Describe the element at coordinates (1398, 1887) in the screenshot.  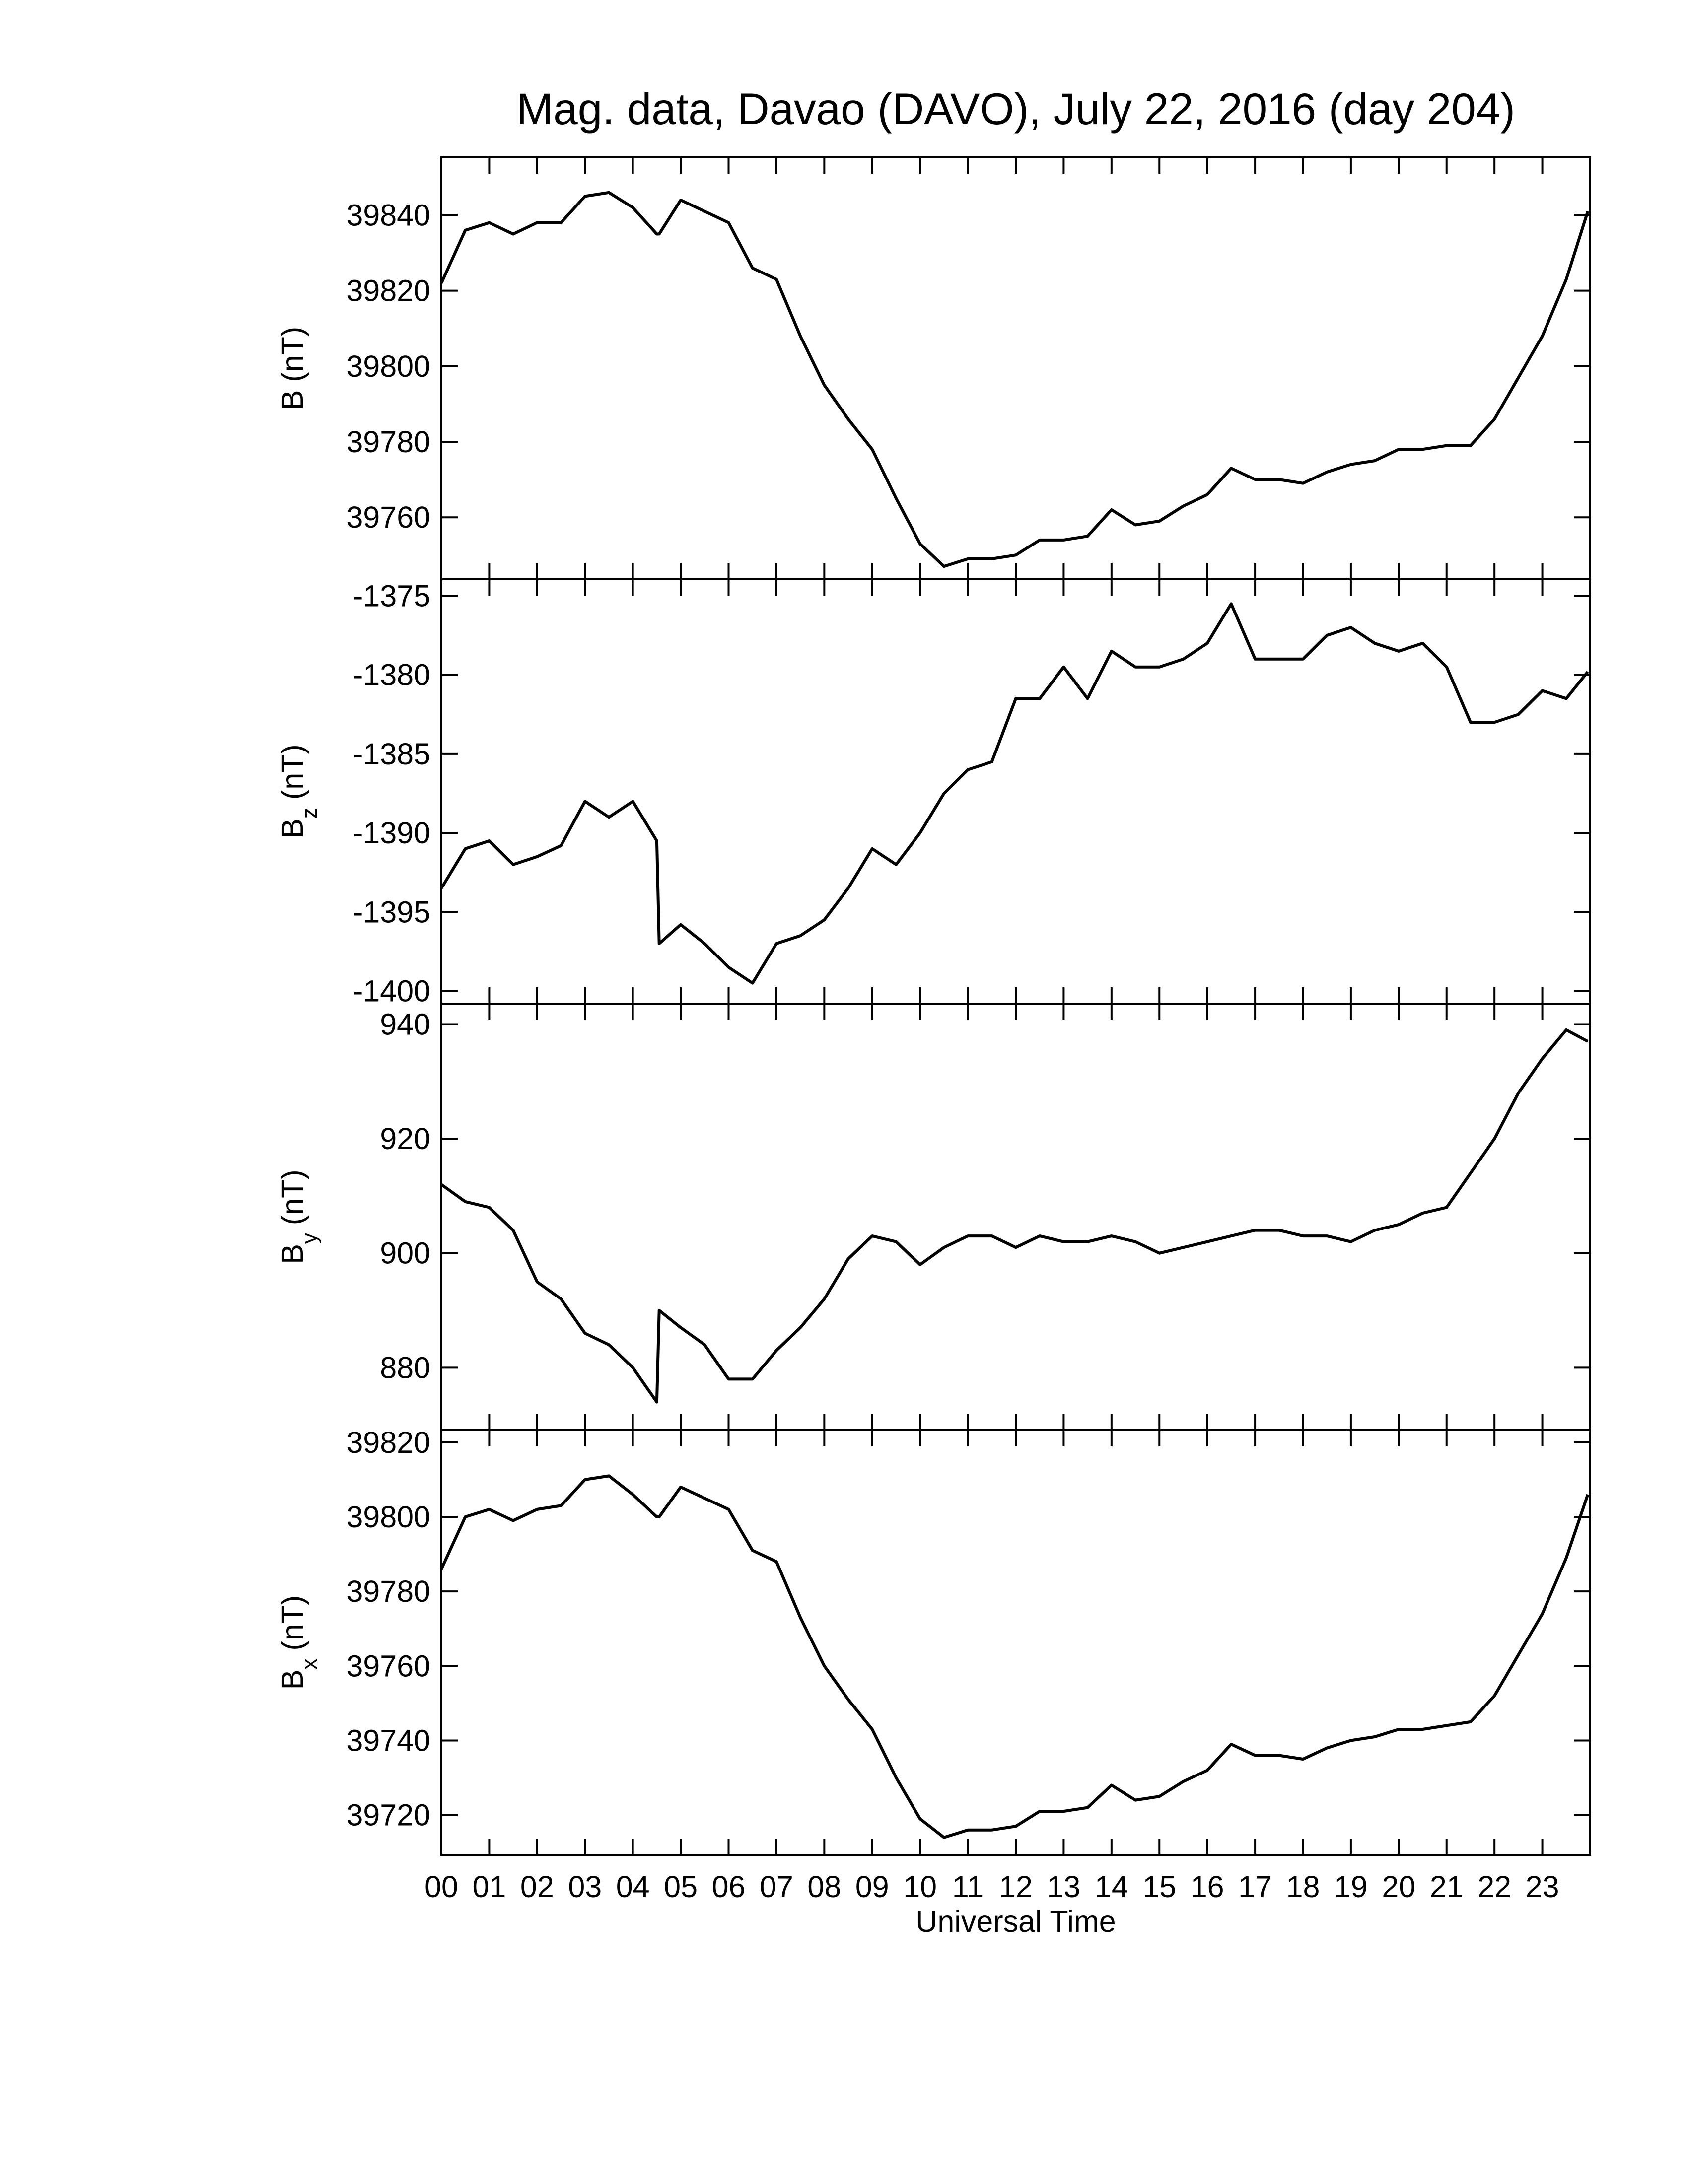
I see `x-tick-label: 20` at that location.